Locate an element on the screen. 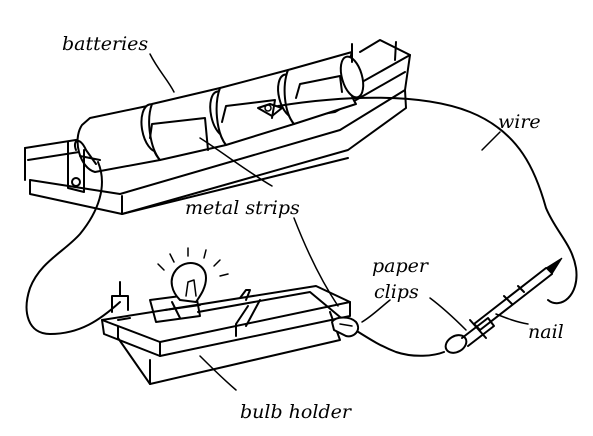  leader-nail is located at coordinates (512, 319).